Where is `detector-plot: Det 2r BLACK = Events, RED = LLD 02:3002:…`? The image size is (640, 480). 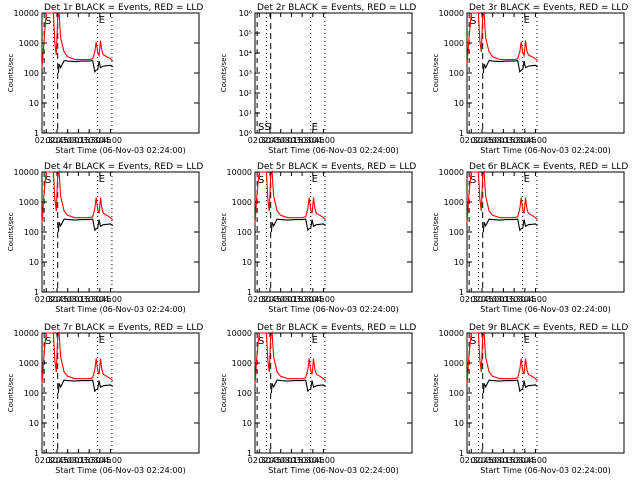 detector-plot: Det 2r BLACK = Events, RED = LLD 02:3002:… is located at coordinates (318, 79).